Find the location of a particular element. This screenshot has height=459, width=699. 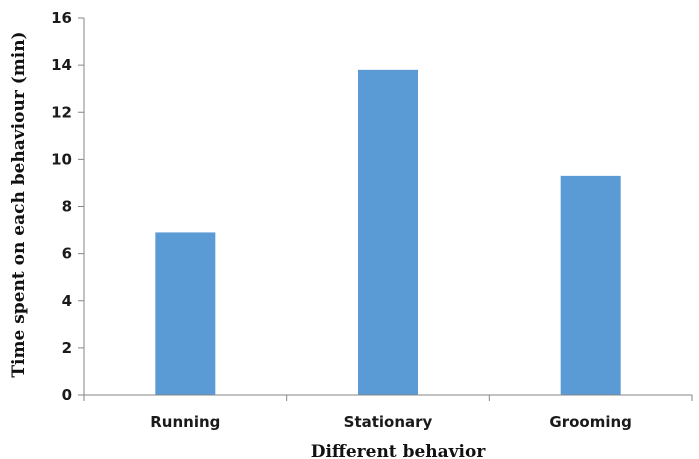

x-tick-label: Grooming is located at coordinates (590, 422).